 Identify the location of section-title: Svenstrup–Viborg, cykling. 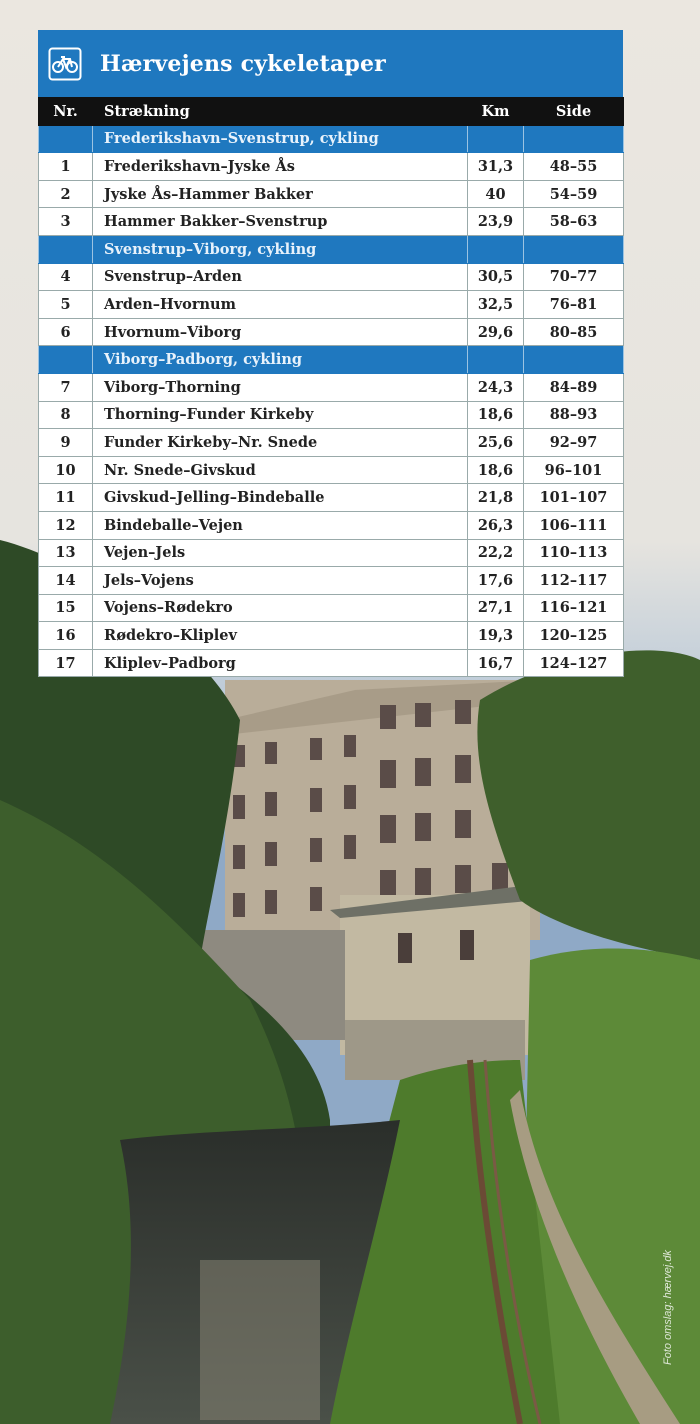
(280, 249).